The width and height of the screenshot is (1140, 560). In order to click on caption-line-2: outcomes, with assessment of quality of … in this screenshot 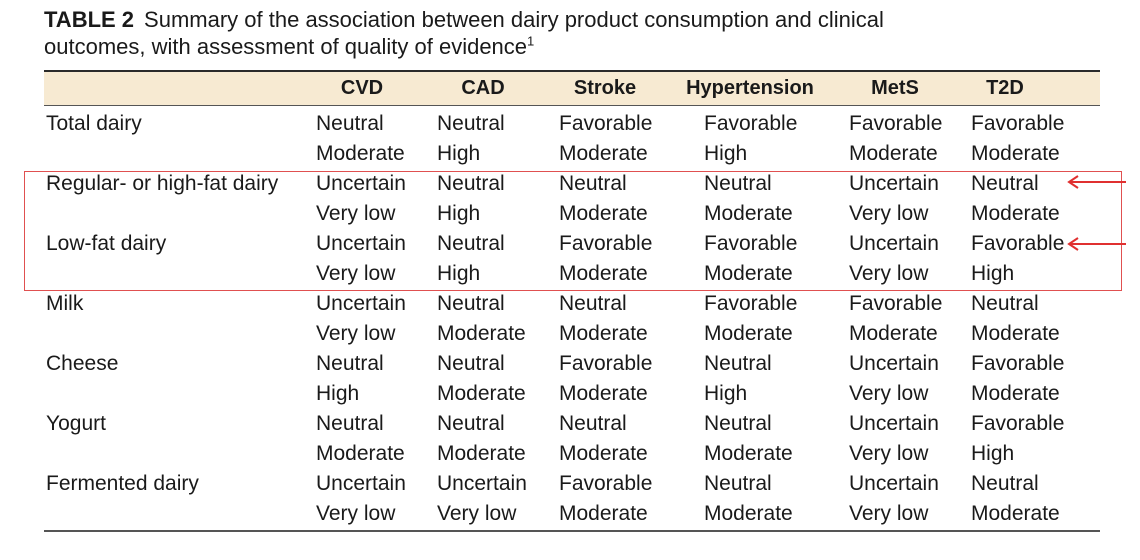, I will do `click(286, 46)`.